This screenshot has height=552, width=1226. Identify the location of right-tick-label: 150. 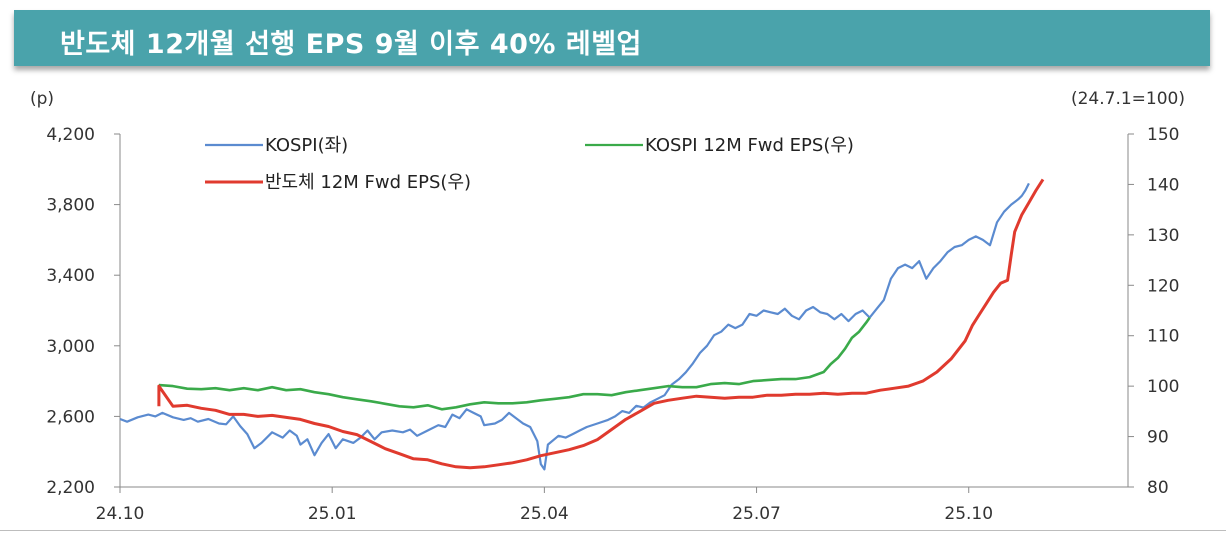
(1163, 135).